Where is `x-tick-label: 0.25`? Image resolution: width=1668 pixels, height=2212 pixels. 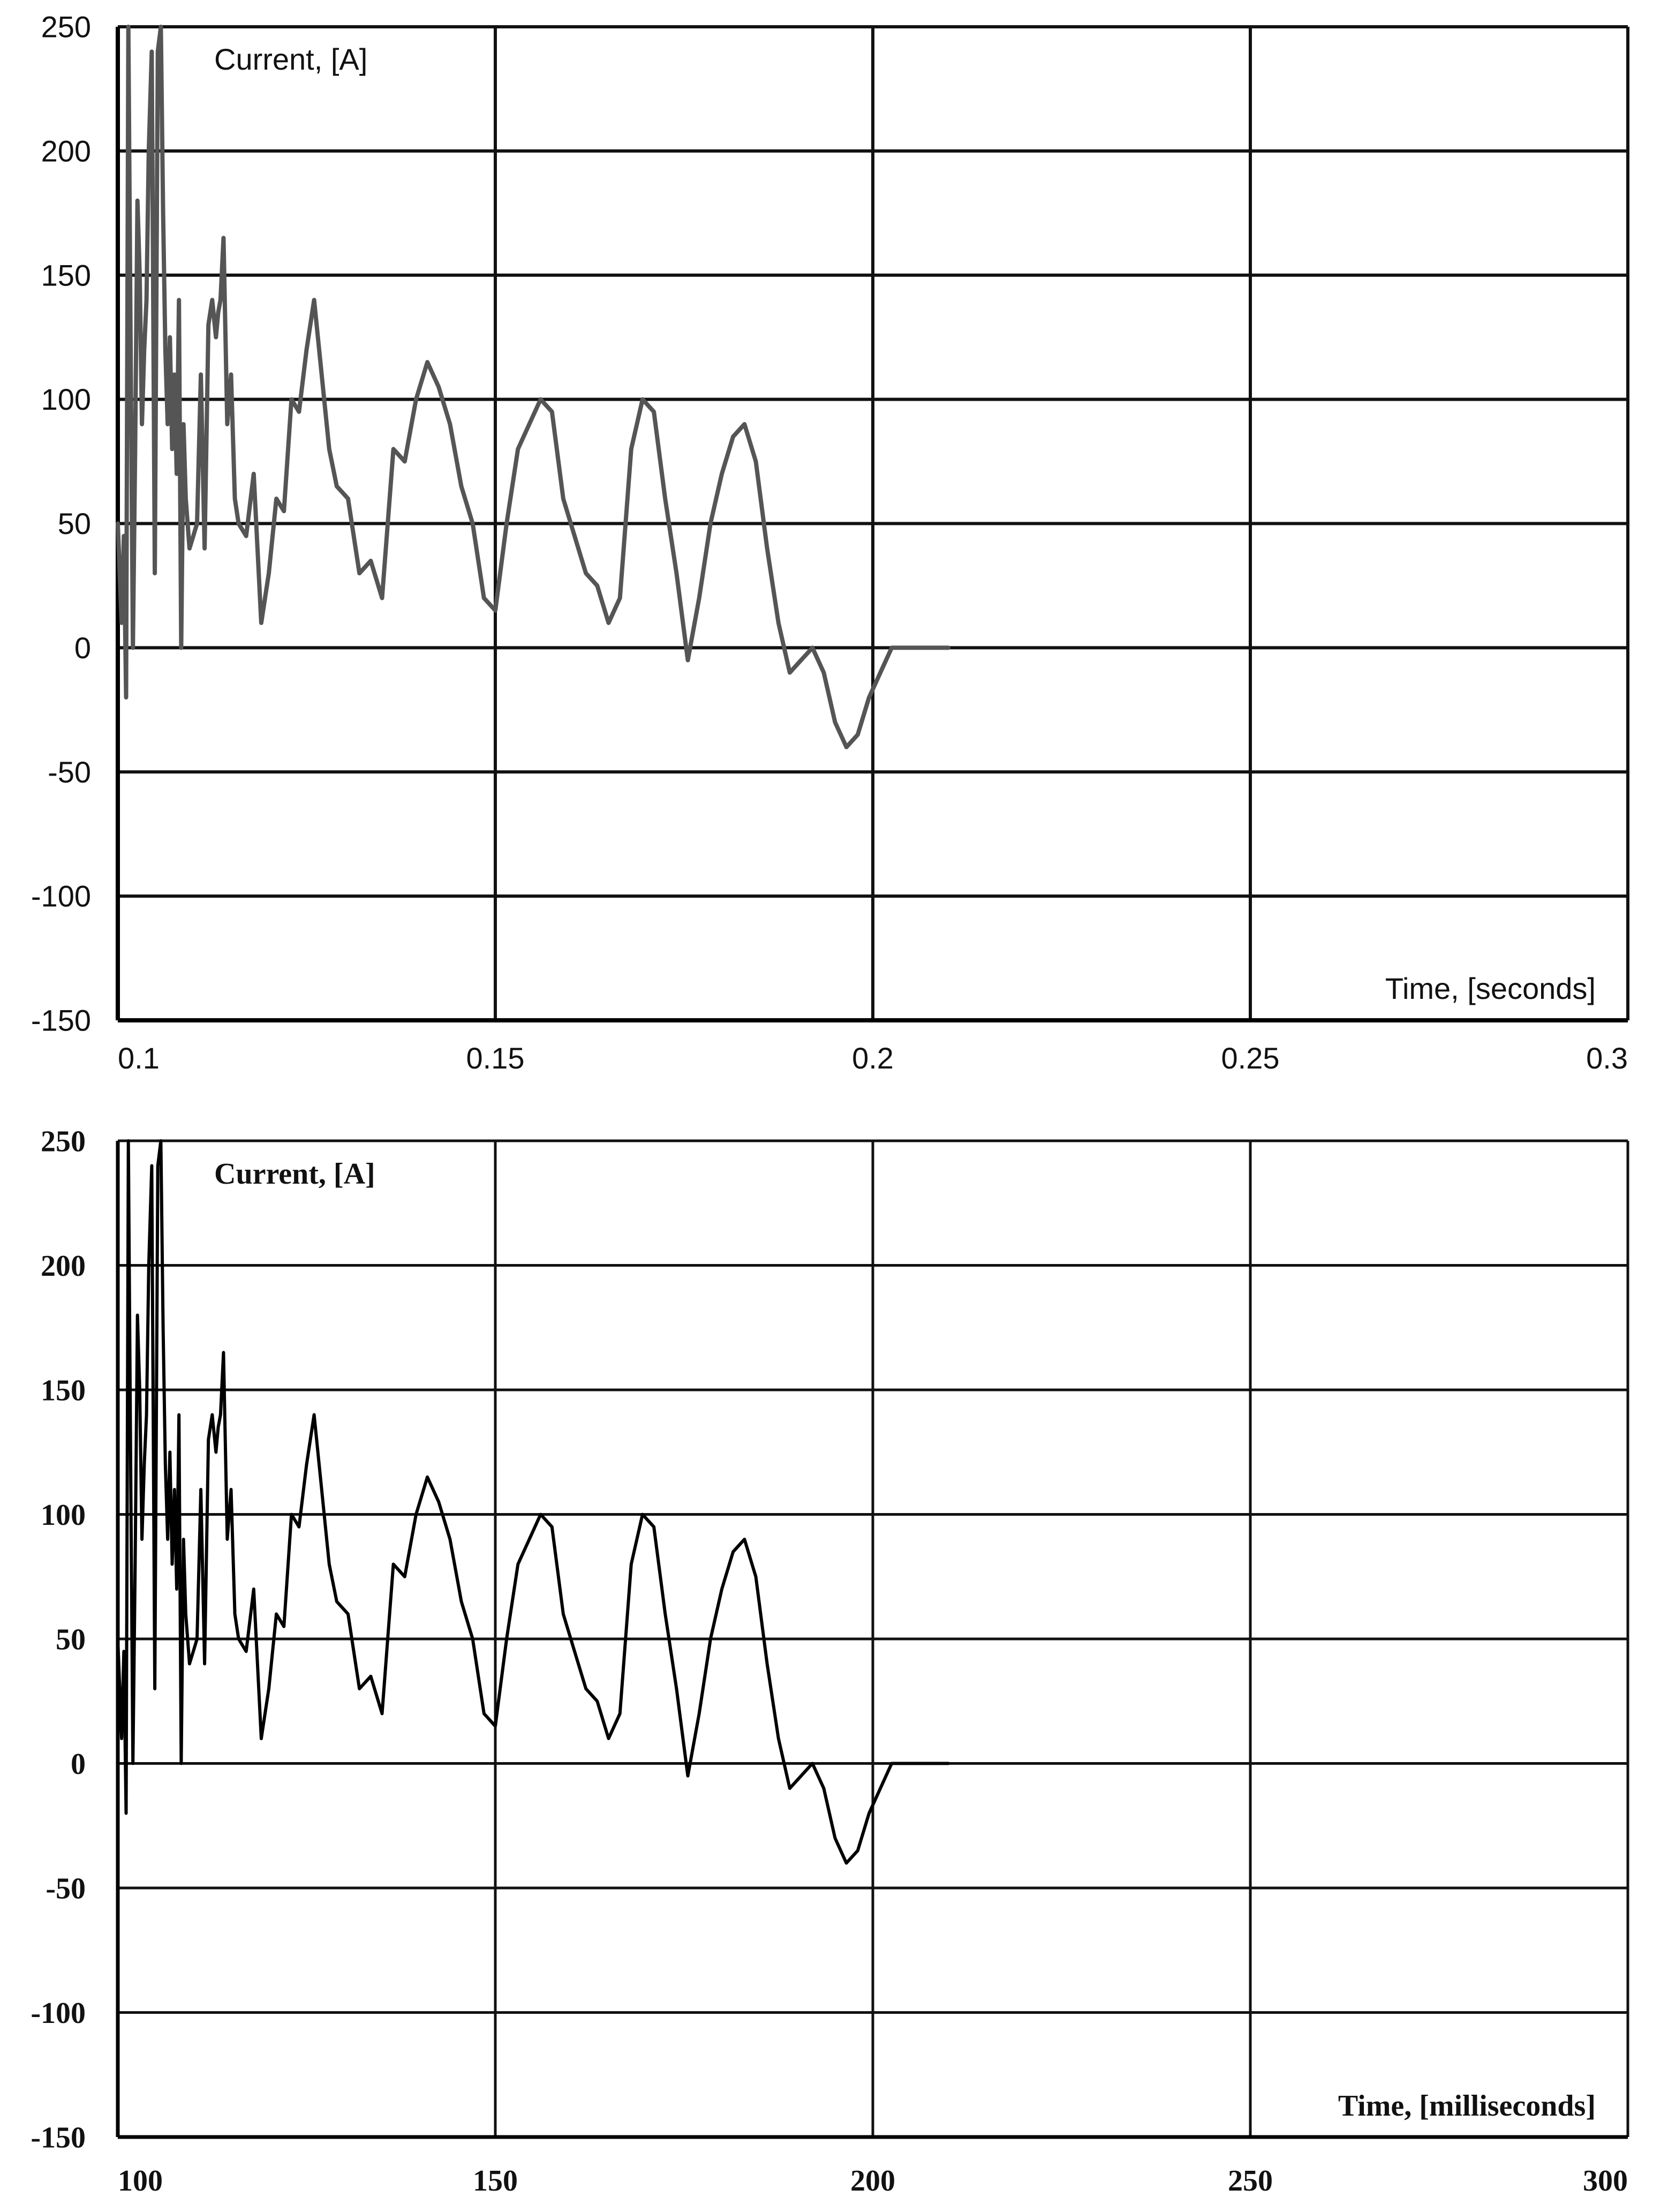 x-tick-label: 0.25 is located at coordinates (1250, 1058).